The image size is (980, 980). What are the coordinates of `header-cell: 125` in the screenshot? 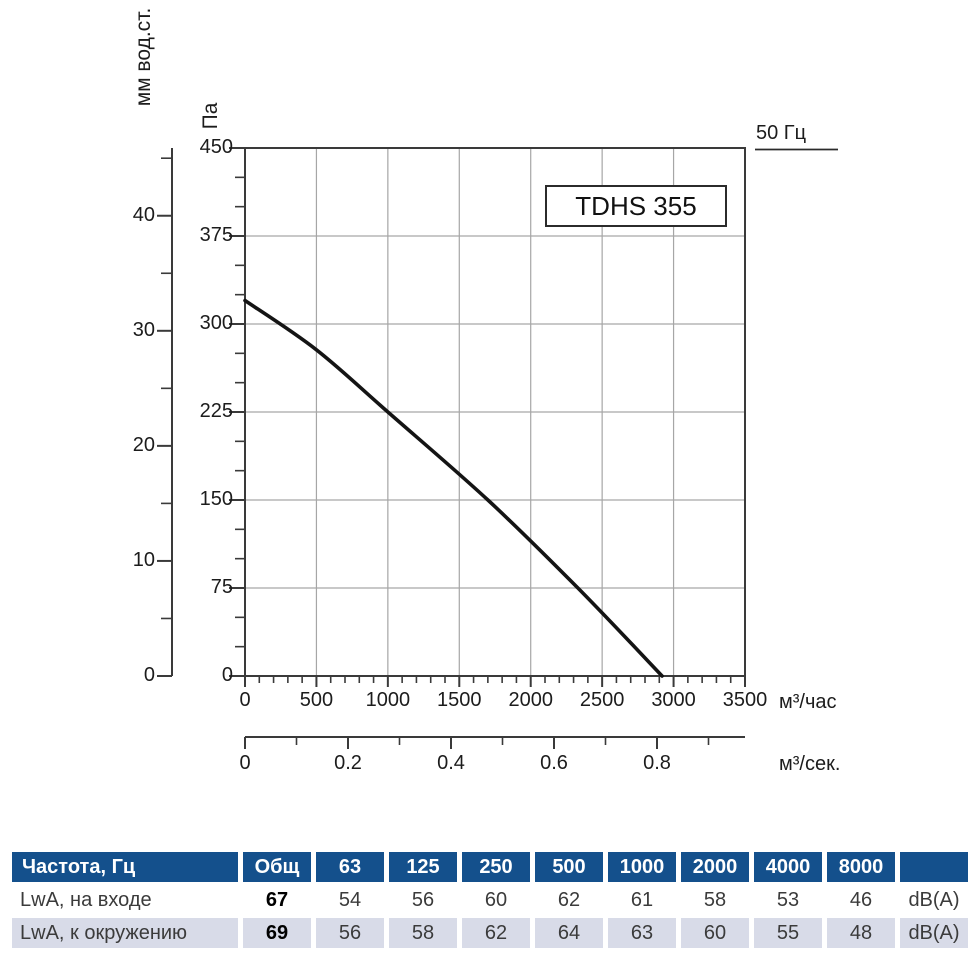 It's located at (423, 867).